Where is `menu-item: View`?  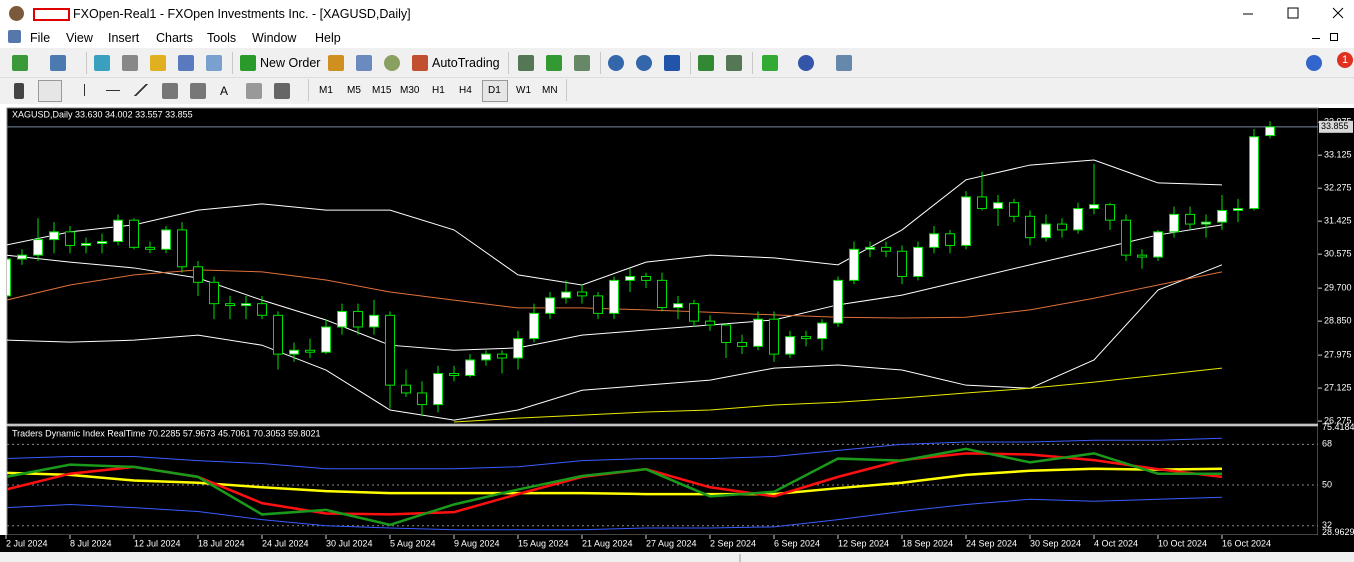 menu-item: View is located at coordinates (79, 38).